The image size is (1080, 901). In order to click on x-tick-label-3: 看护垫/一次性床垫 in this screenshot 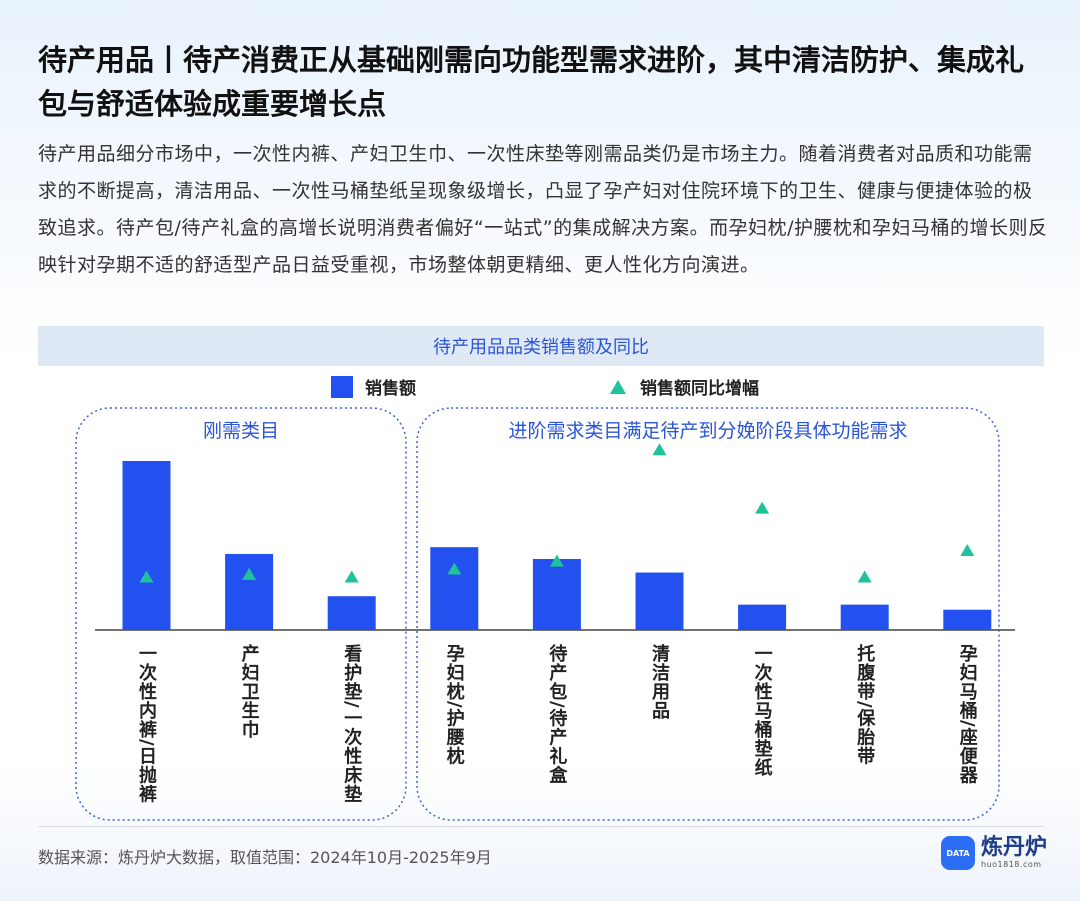, I will do `click(352, 723)`.